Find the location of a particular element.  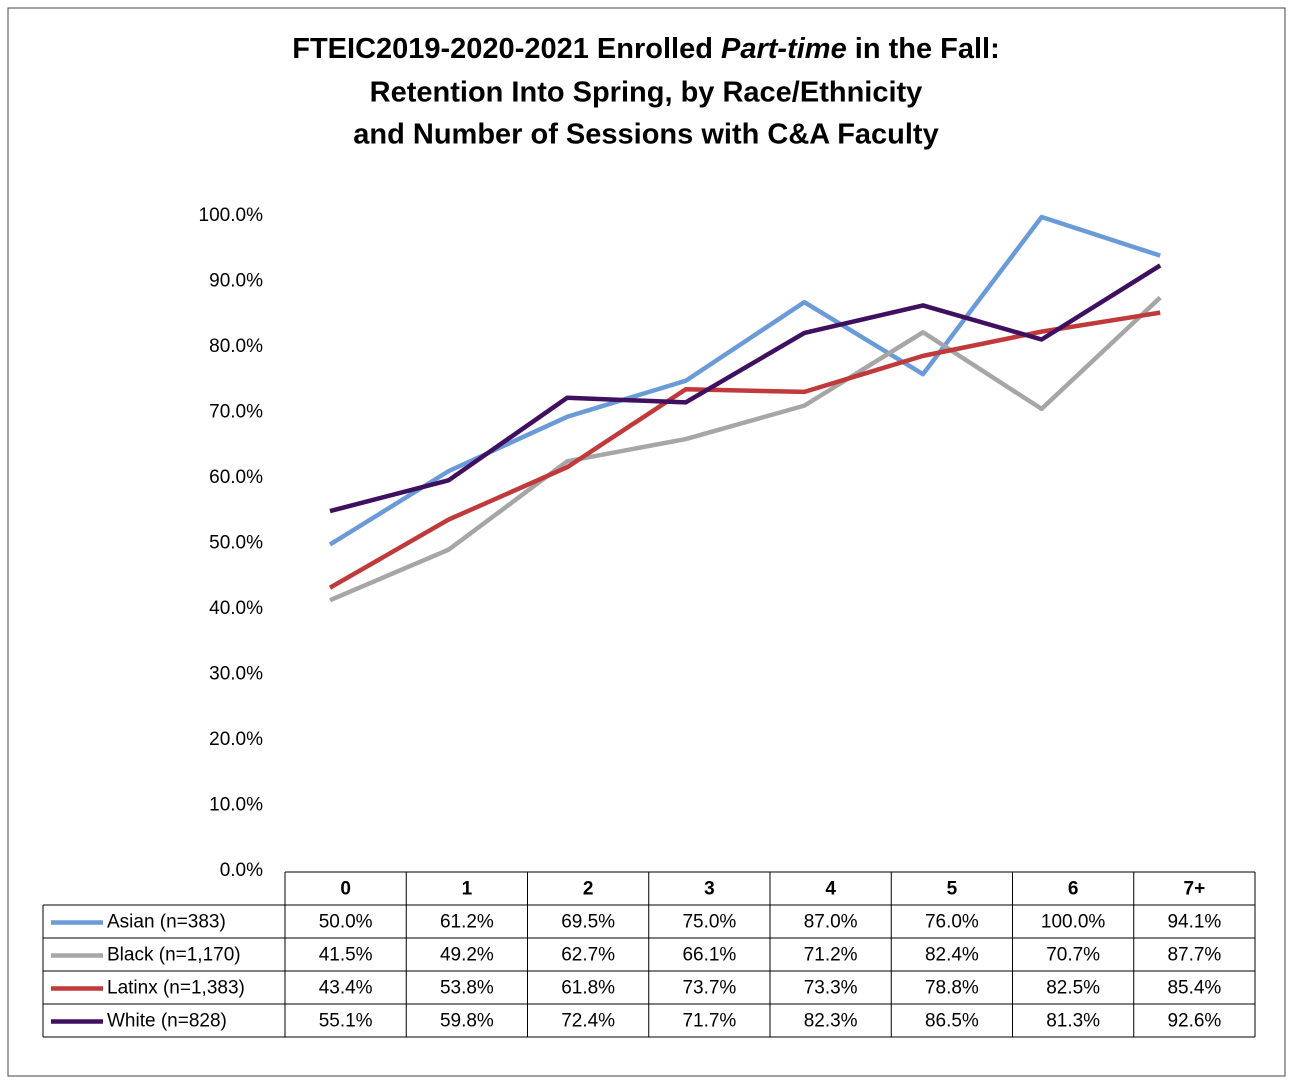

data-label: 61.2% is located at coordinates (467, 922).